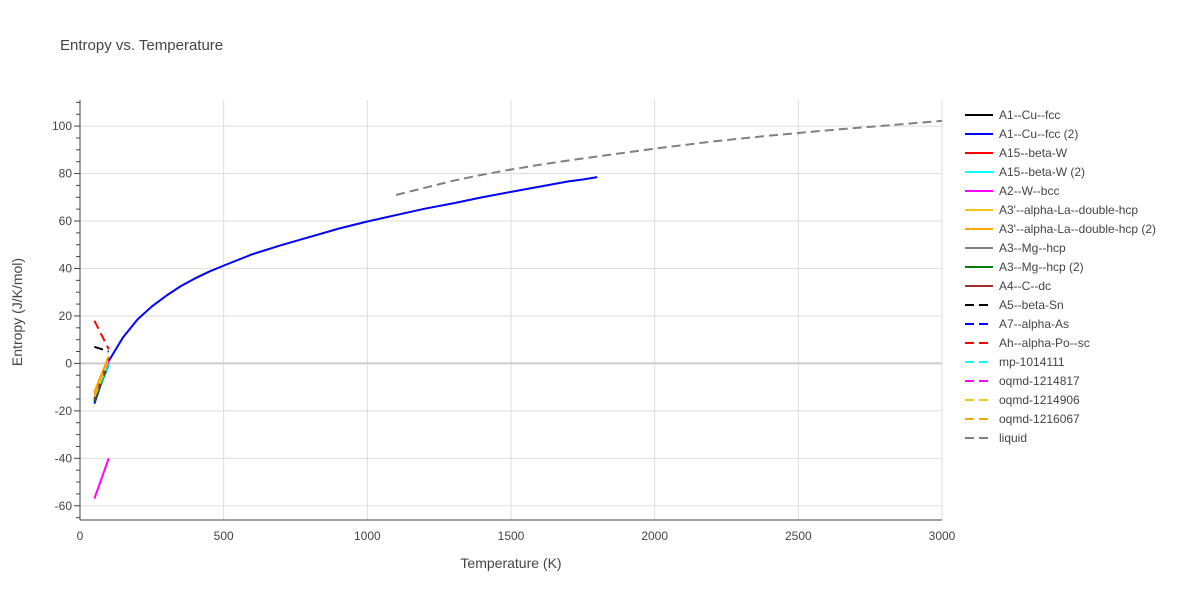  What do you see at coordinates (66, 268) in the screenshot?
I see `y-tick-label: 40` at bounding box center [66, 268].